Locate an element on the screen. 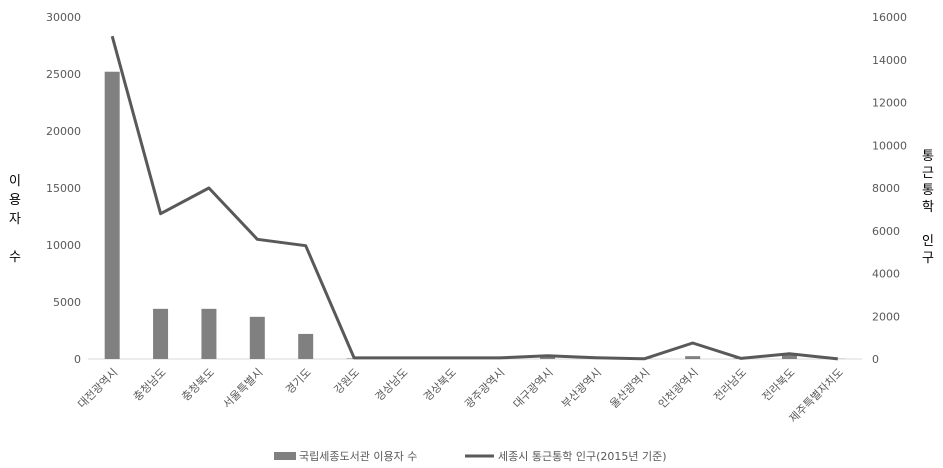 This screenshot has width=943, height=468. category-label: 대전광역시 is located at coordinates (97, 388).